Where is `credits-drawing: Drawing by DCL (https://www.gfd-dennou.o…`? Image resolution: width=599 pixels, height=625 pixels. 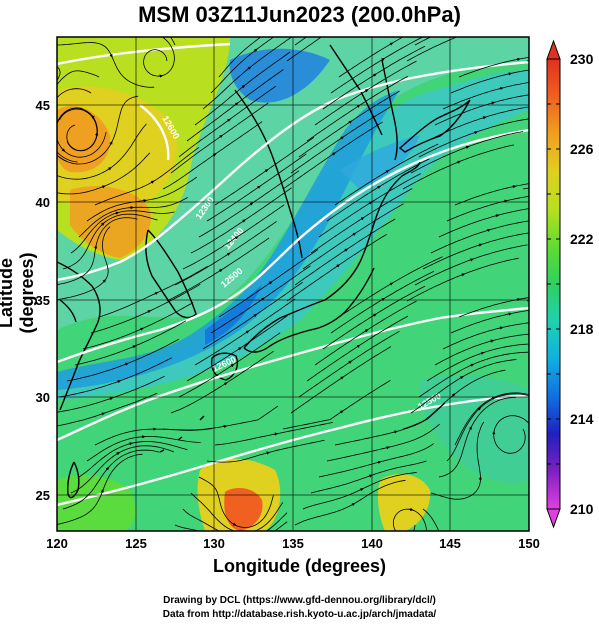 credits-drawing: Drawing by DCL (https://www.gfd-dennou.o… is located at coordinates (299, 600).